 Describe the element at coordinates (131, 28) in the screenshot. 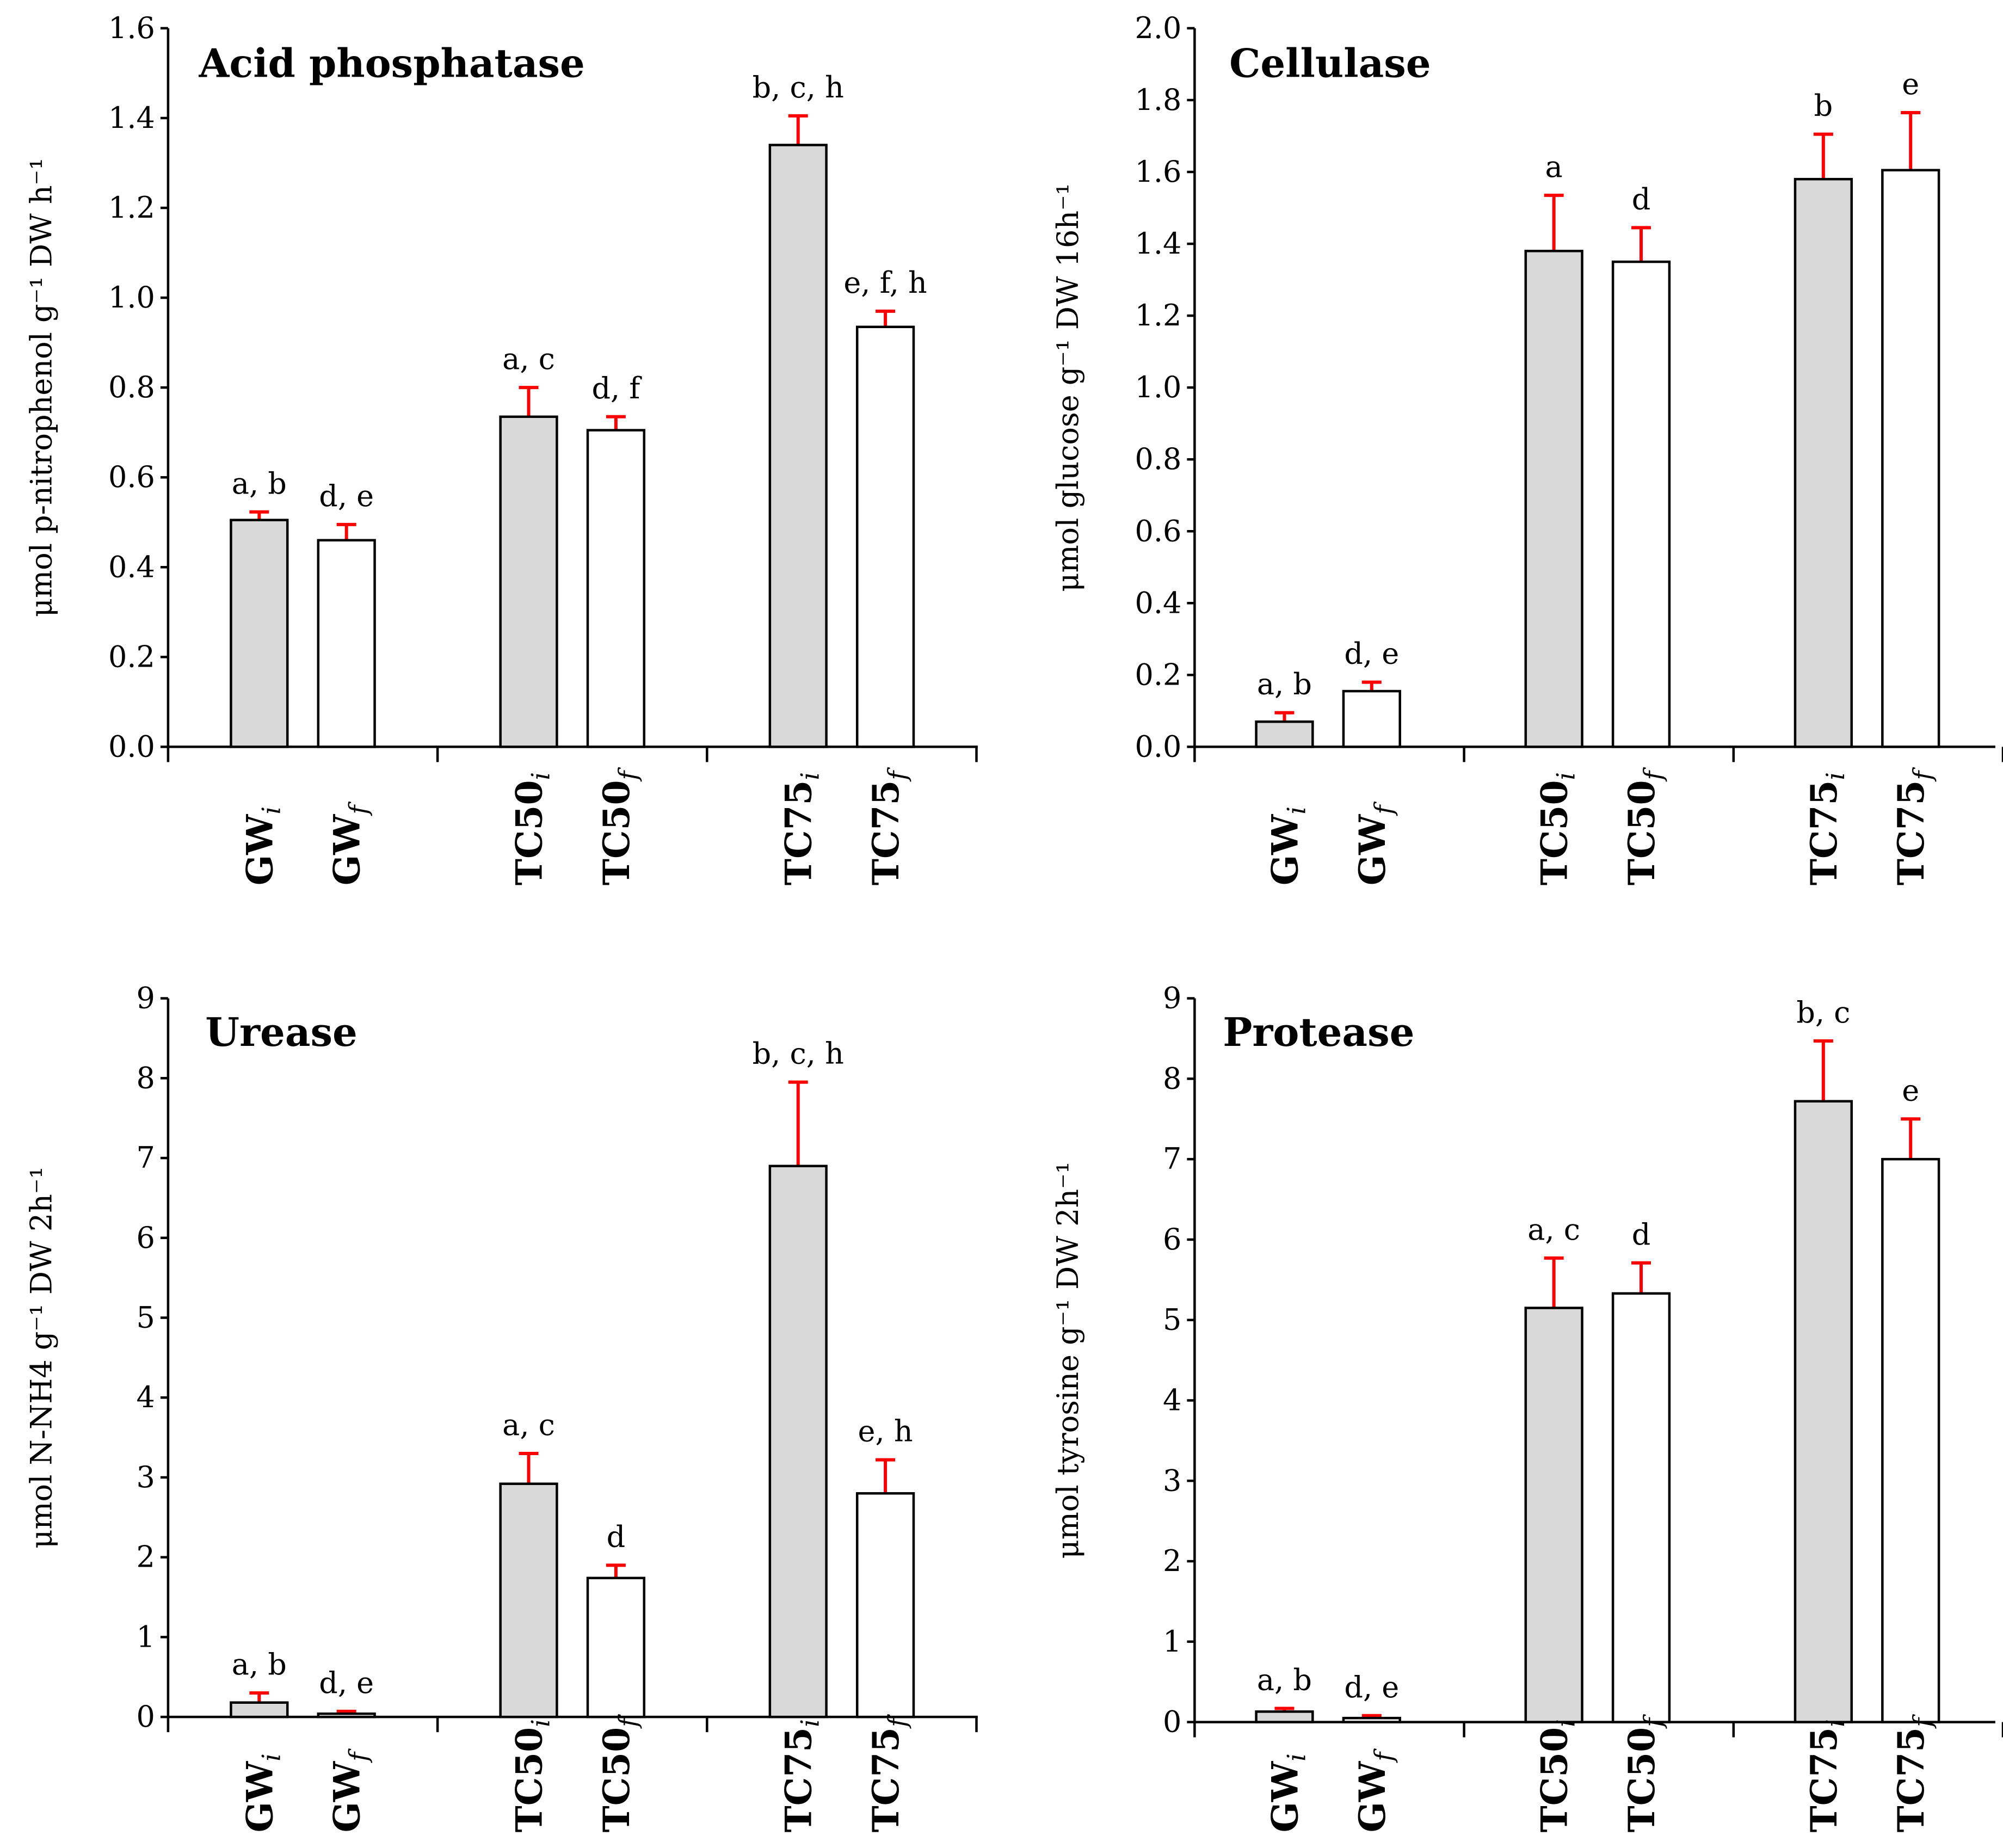

I see `y-tick-label: 1.6` at that location.